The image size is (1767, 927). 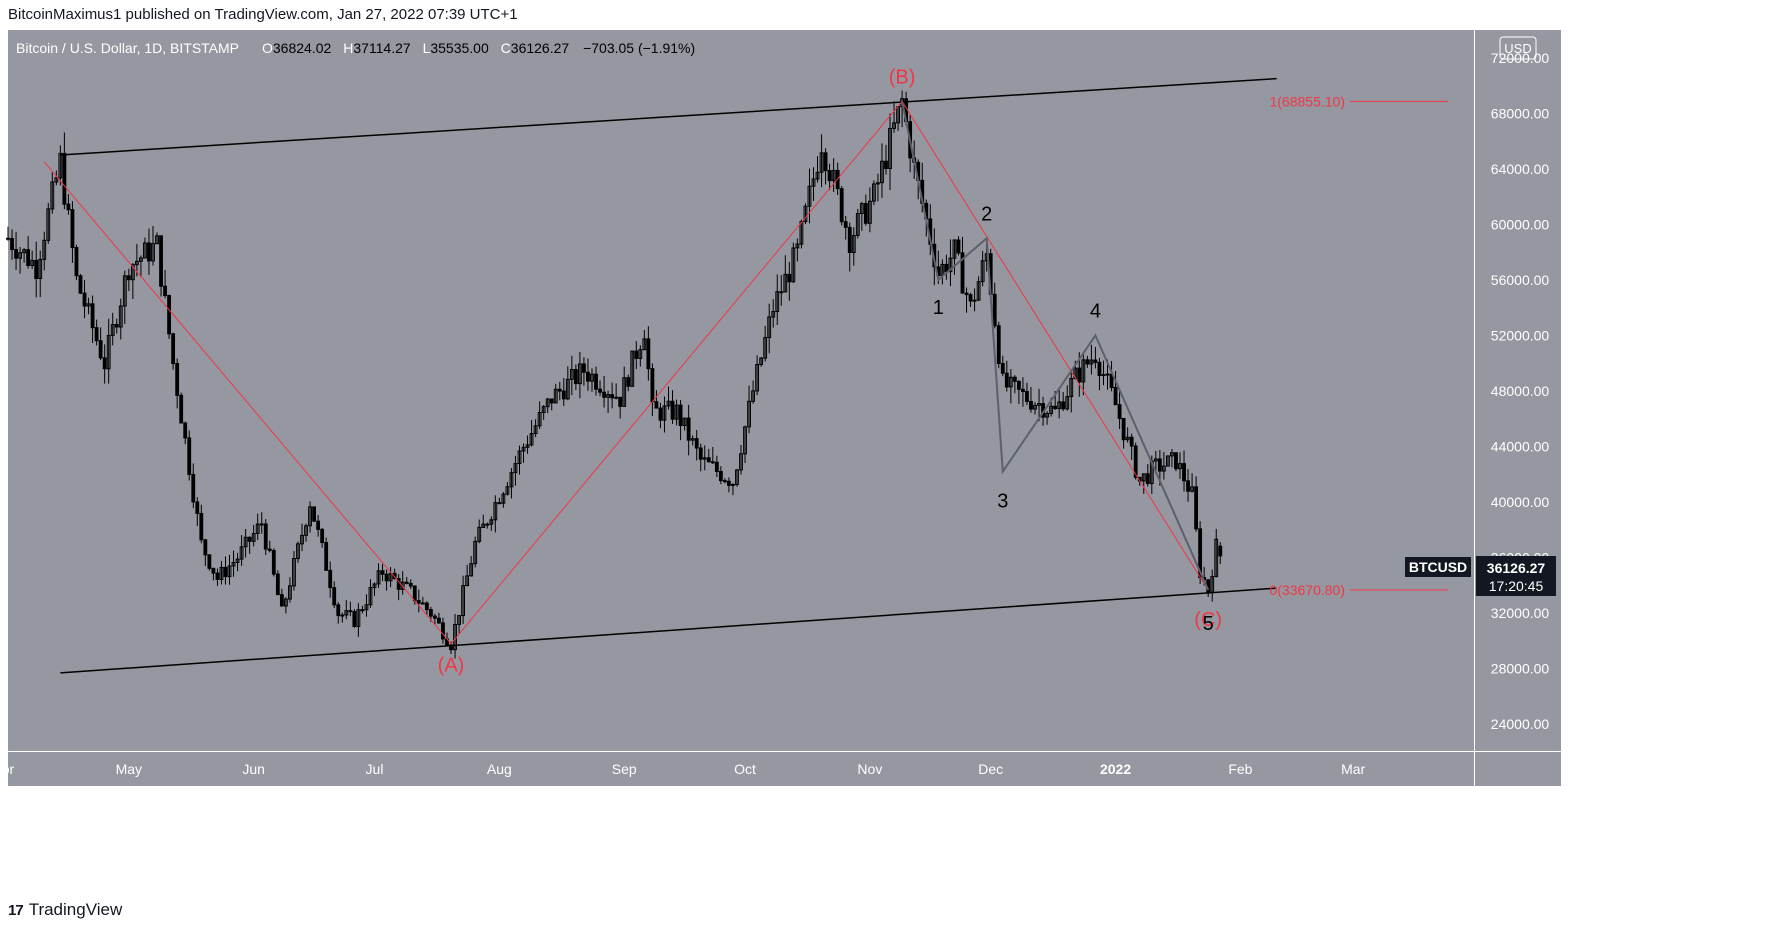 What do you see at coordinates (1520, 613) in the screenshot?
I see `y-tick-label: 32000.00` at bounding box center [1520, 613].